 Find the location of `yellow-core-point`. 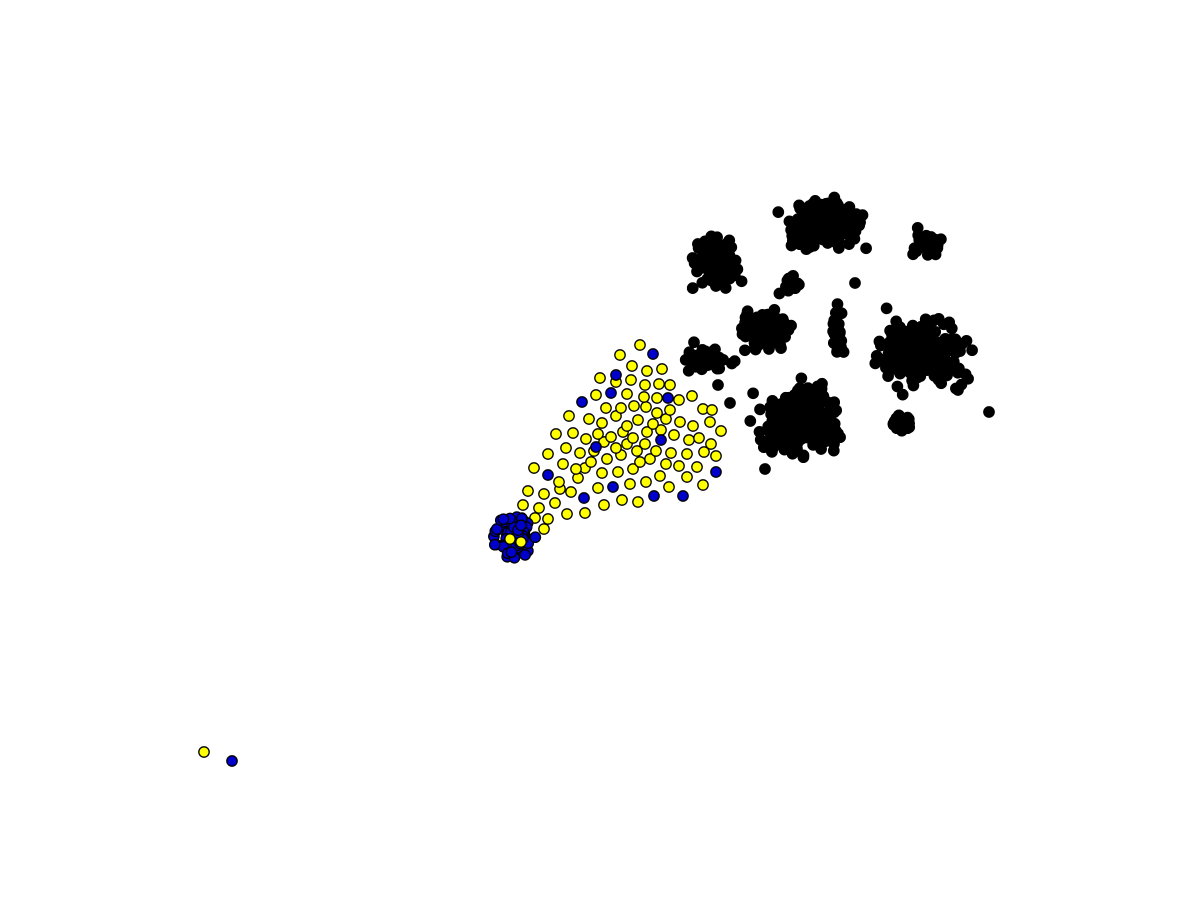

yellow-core-point is located at coordinates (521, 542).